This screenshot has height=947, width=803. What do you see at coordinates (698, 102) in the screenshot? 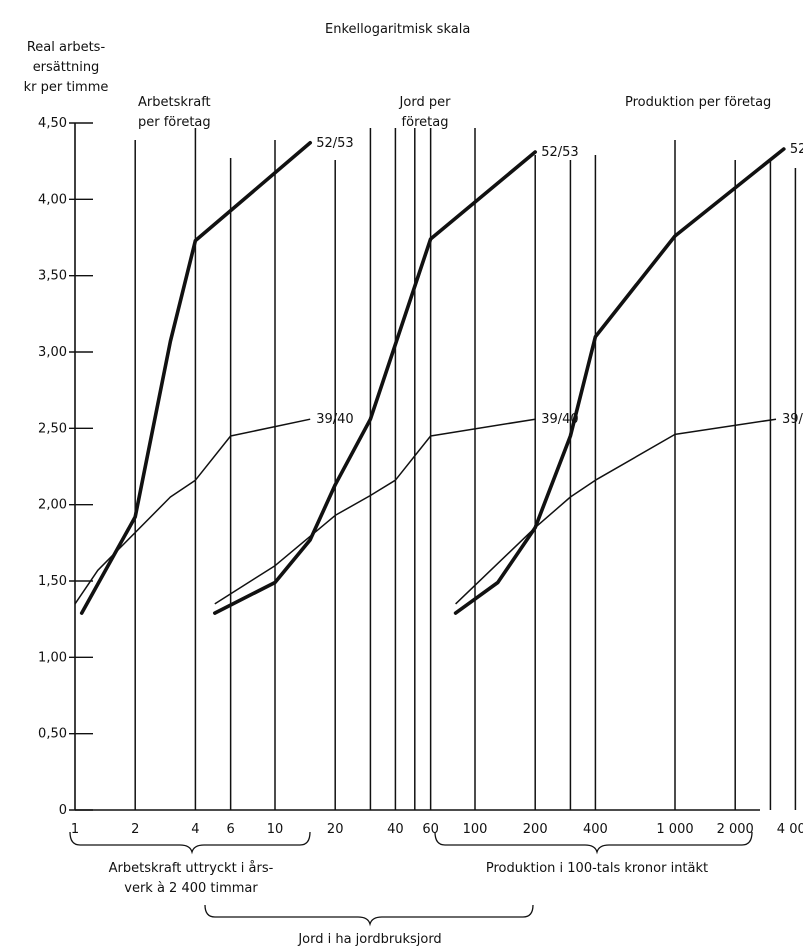
I see `panel-label-produktion: Produktion per företag` at bounding box center [698, 102].